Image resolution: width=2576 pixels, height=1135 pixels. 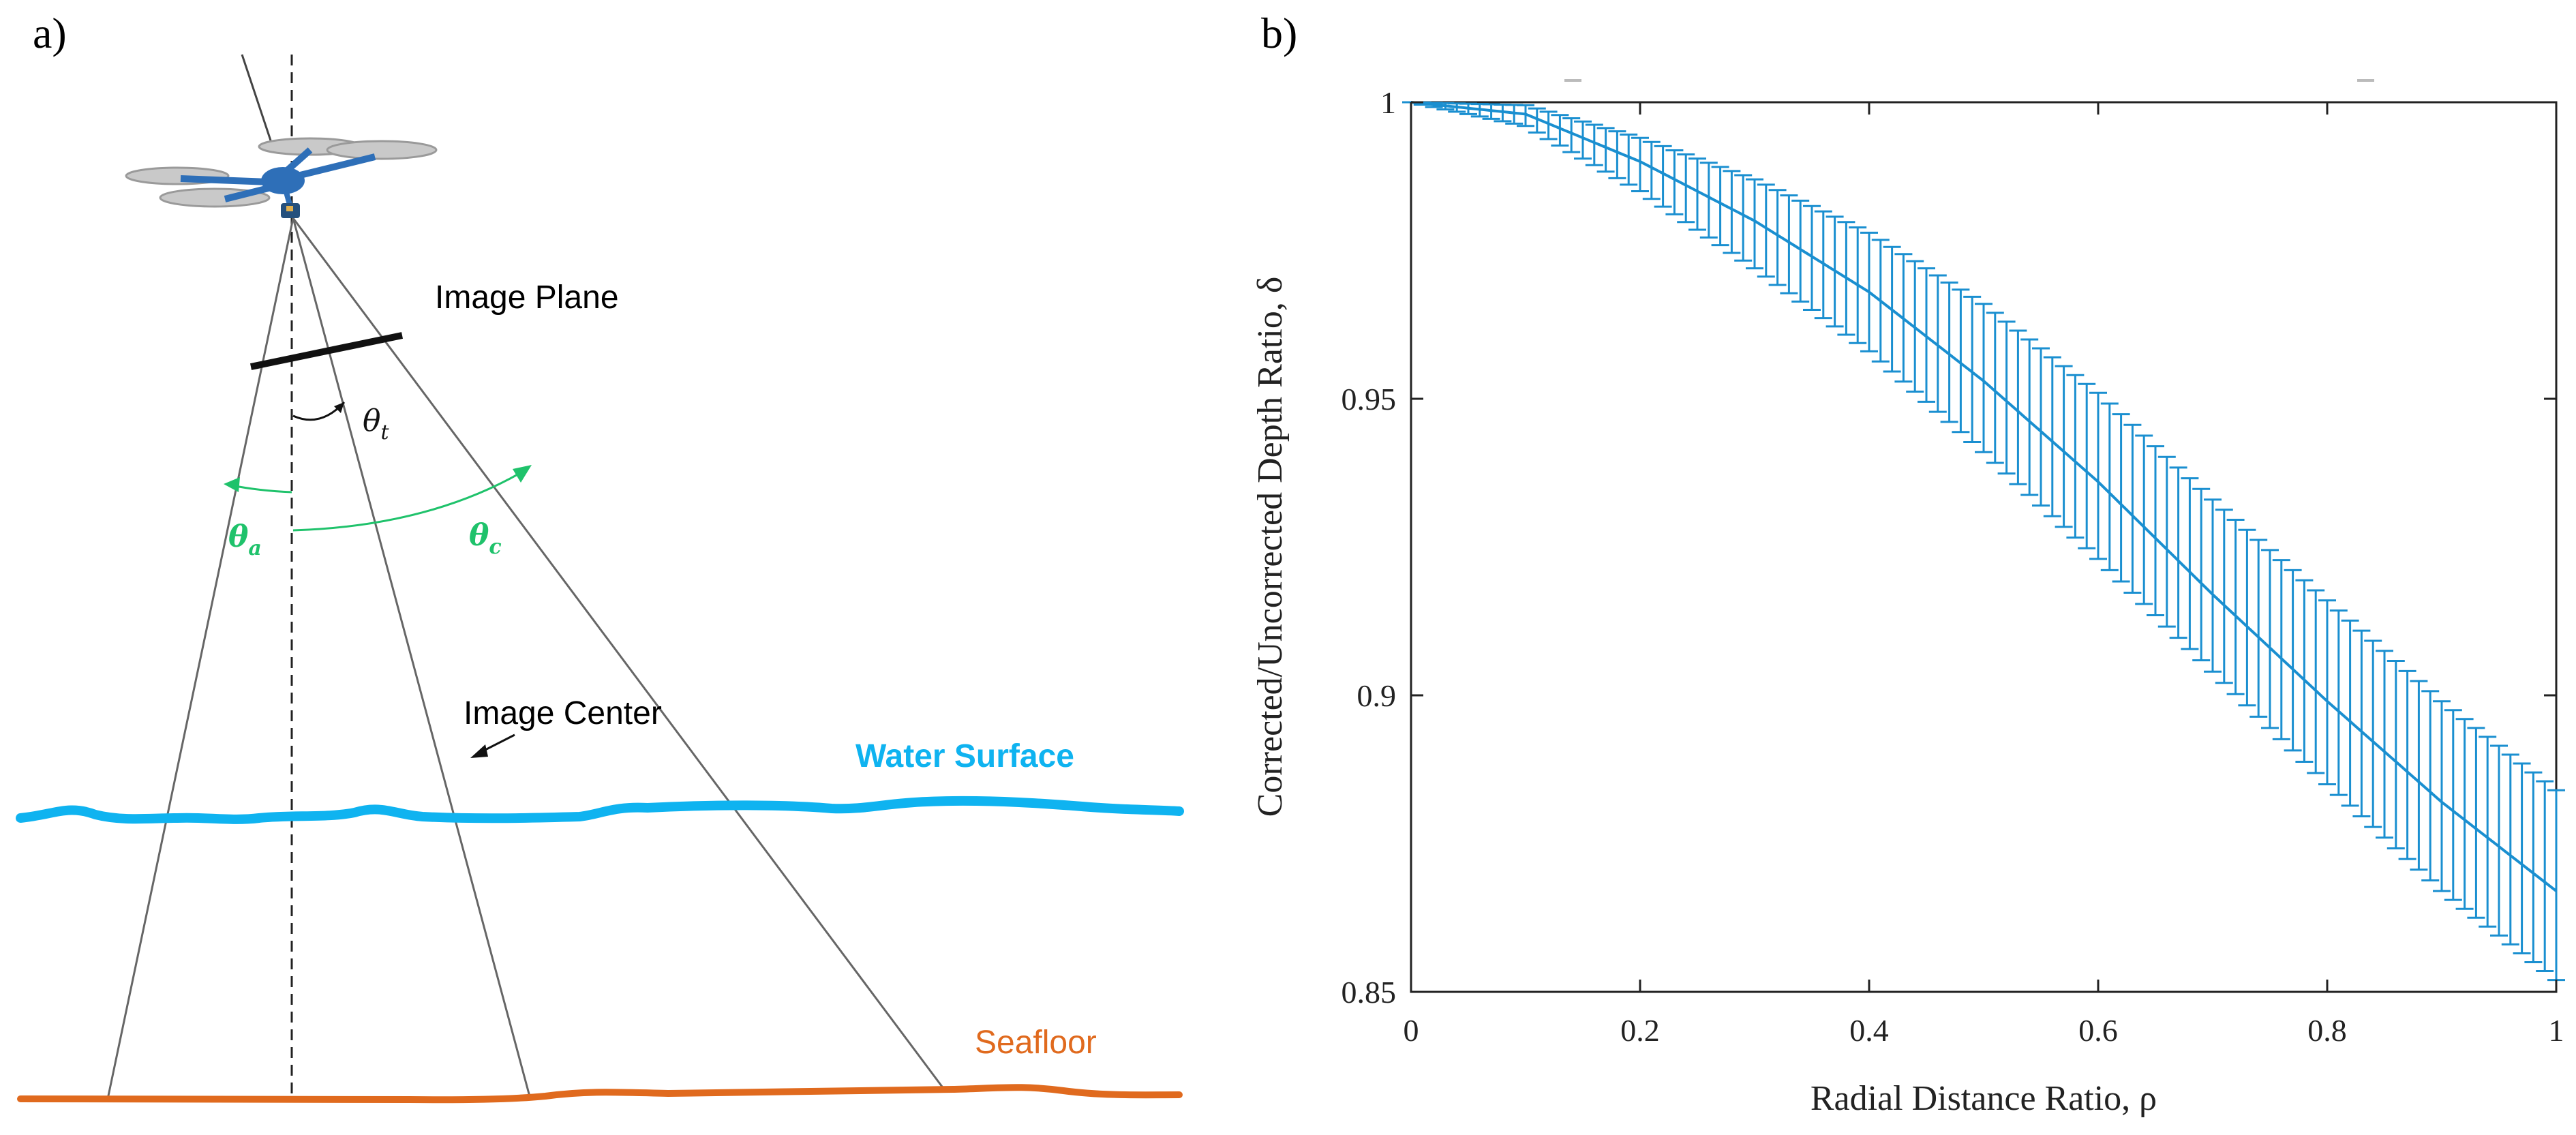 What do you see at coordinates (1984, 1098) in the screenshot?
I see `x-axis-title: Radial Distance Ratio, ρ` at bounding box center [1984, 1098].